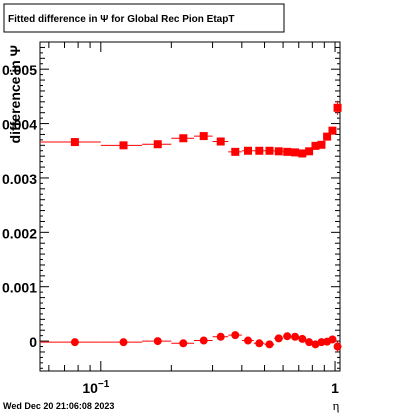 The height and width of the screenshot is (414, 400). What do you see at coordinates (58, 406) in the screenshot?
I see `timestamp: Wed Dec 20 21:06:08 2023` at bounding box center [58, 406].